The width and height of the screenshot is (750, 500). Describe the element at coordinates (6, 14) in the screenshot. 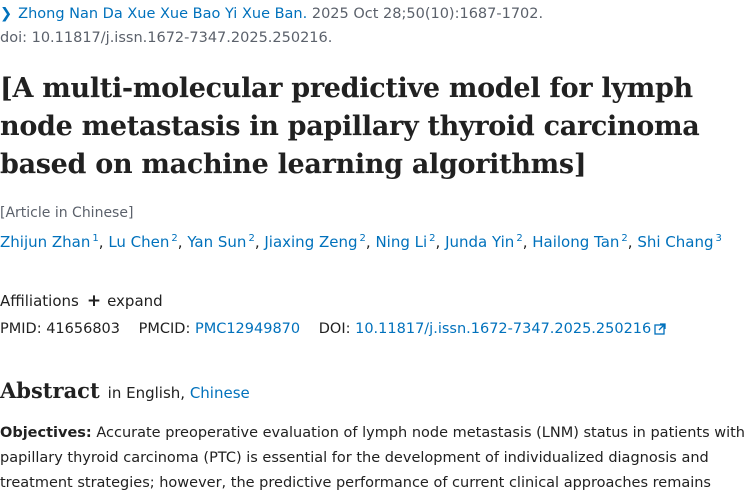

I see `chevron-right-icon: ❯` at that location.